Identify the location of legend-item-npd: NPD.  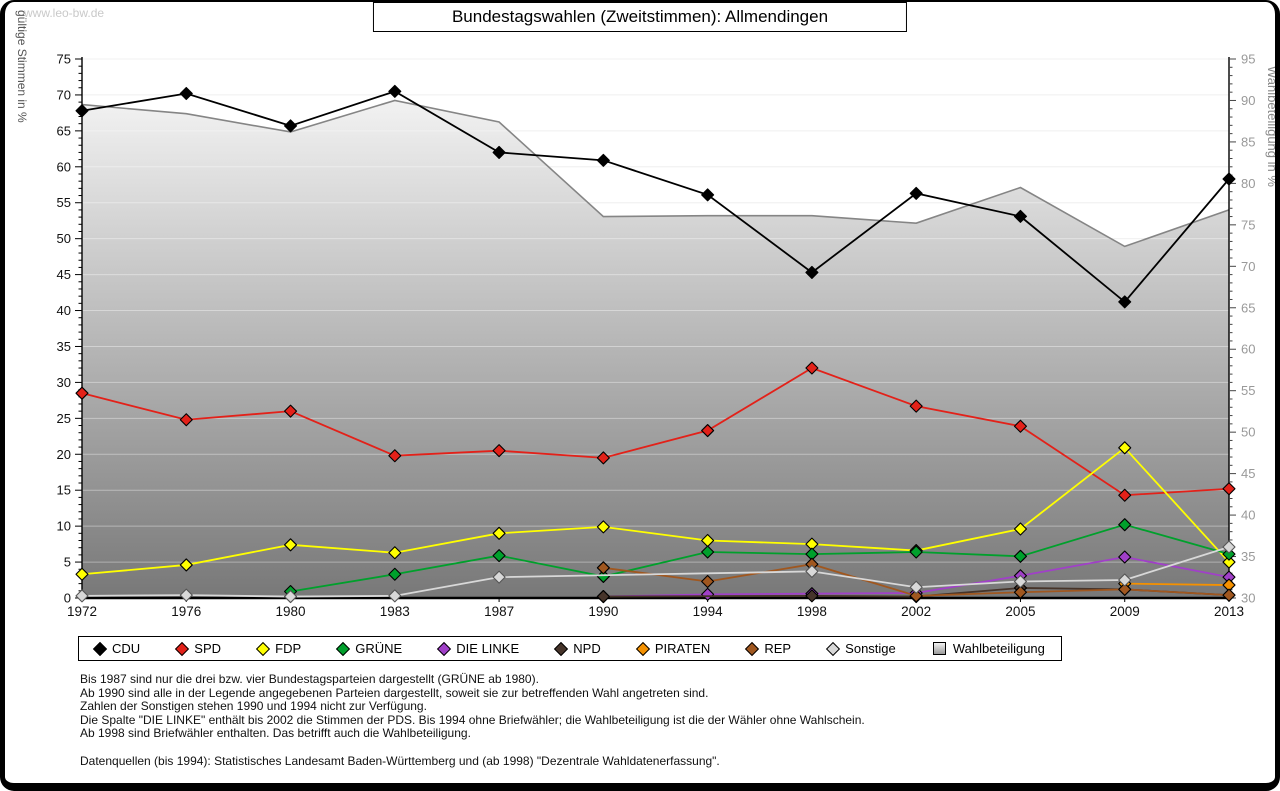
(577, 648).